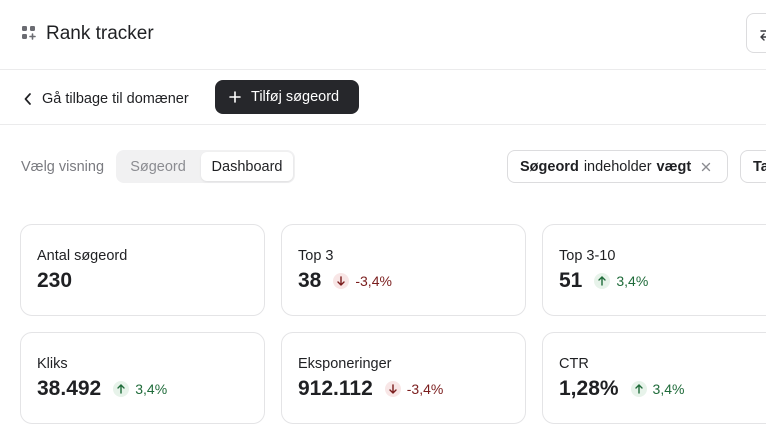  I want to click on add-keyword-button: Tilføj søgeord, so click(287, 97).